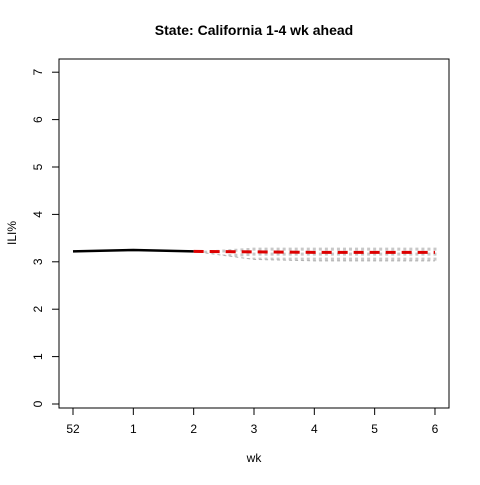 This screenshot has height=485, width=480. What do you see at coordinates (254, 30) in the screenshot?
I see `chart-title: State: California 1-4 wk ahead` at bounding box center [254, 30].